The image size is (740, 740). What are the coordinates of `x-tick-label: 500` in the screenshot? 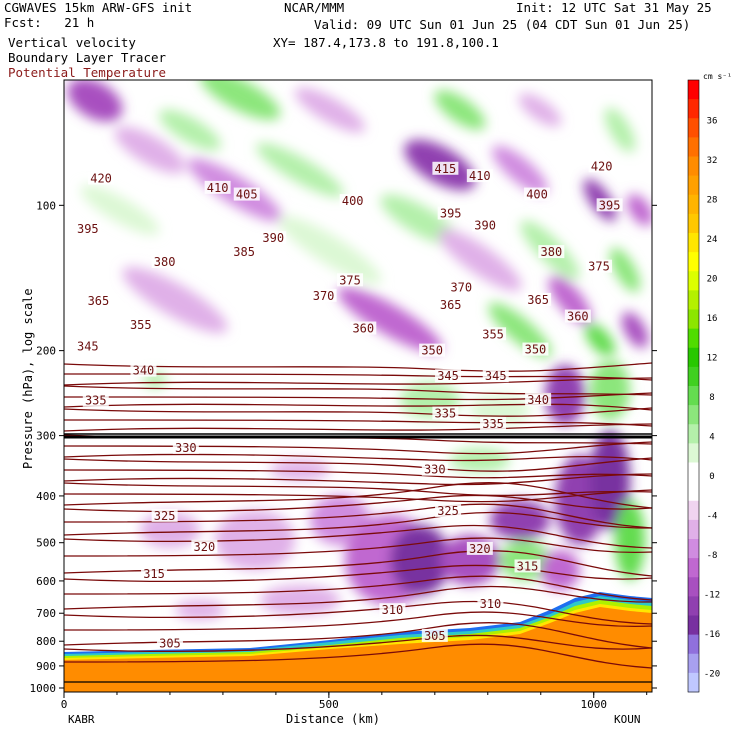 It's located at (329, 704).